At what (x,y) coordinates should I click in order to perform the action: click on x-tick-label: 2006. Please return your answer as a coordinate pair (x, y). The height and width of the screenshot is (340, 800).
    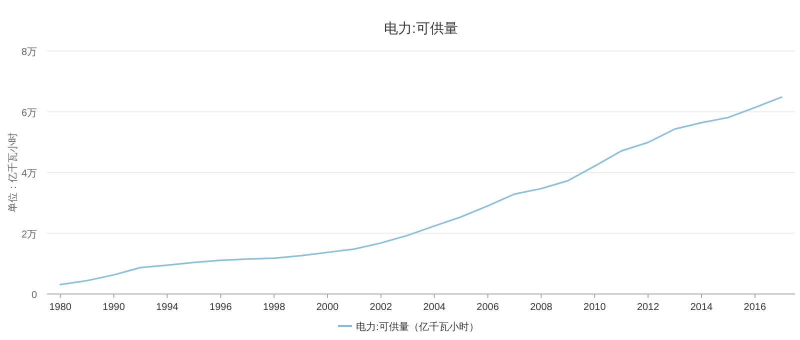
    Looking at the image, I should click on (488, 307).